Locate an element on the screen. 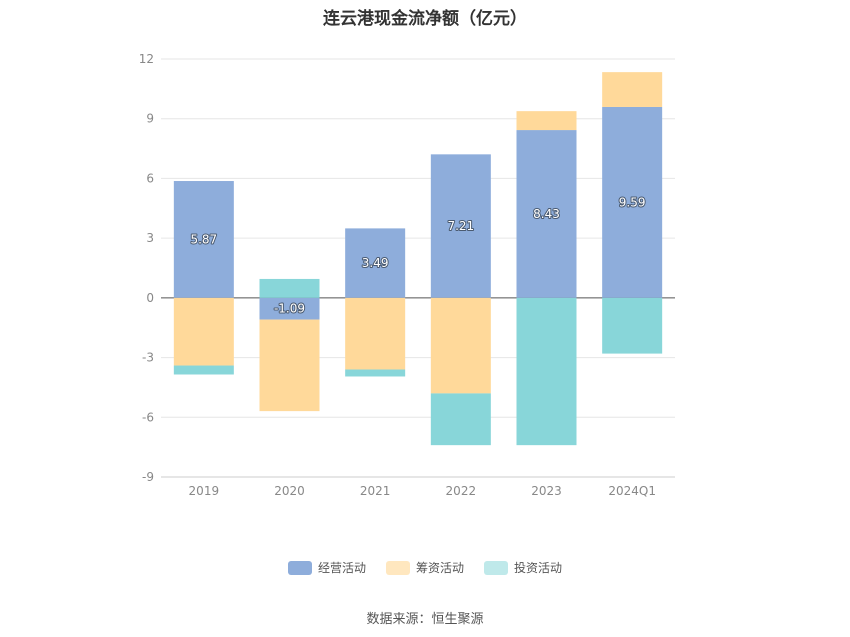  bar-经营活动-2019 is located at coordinates (203, 239).